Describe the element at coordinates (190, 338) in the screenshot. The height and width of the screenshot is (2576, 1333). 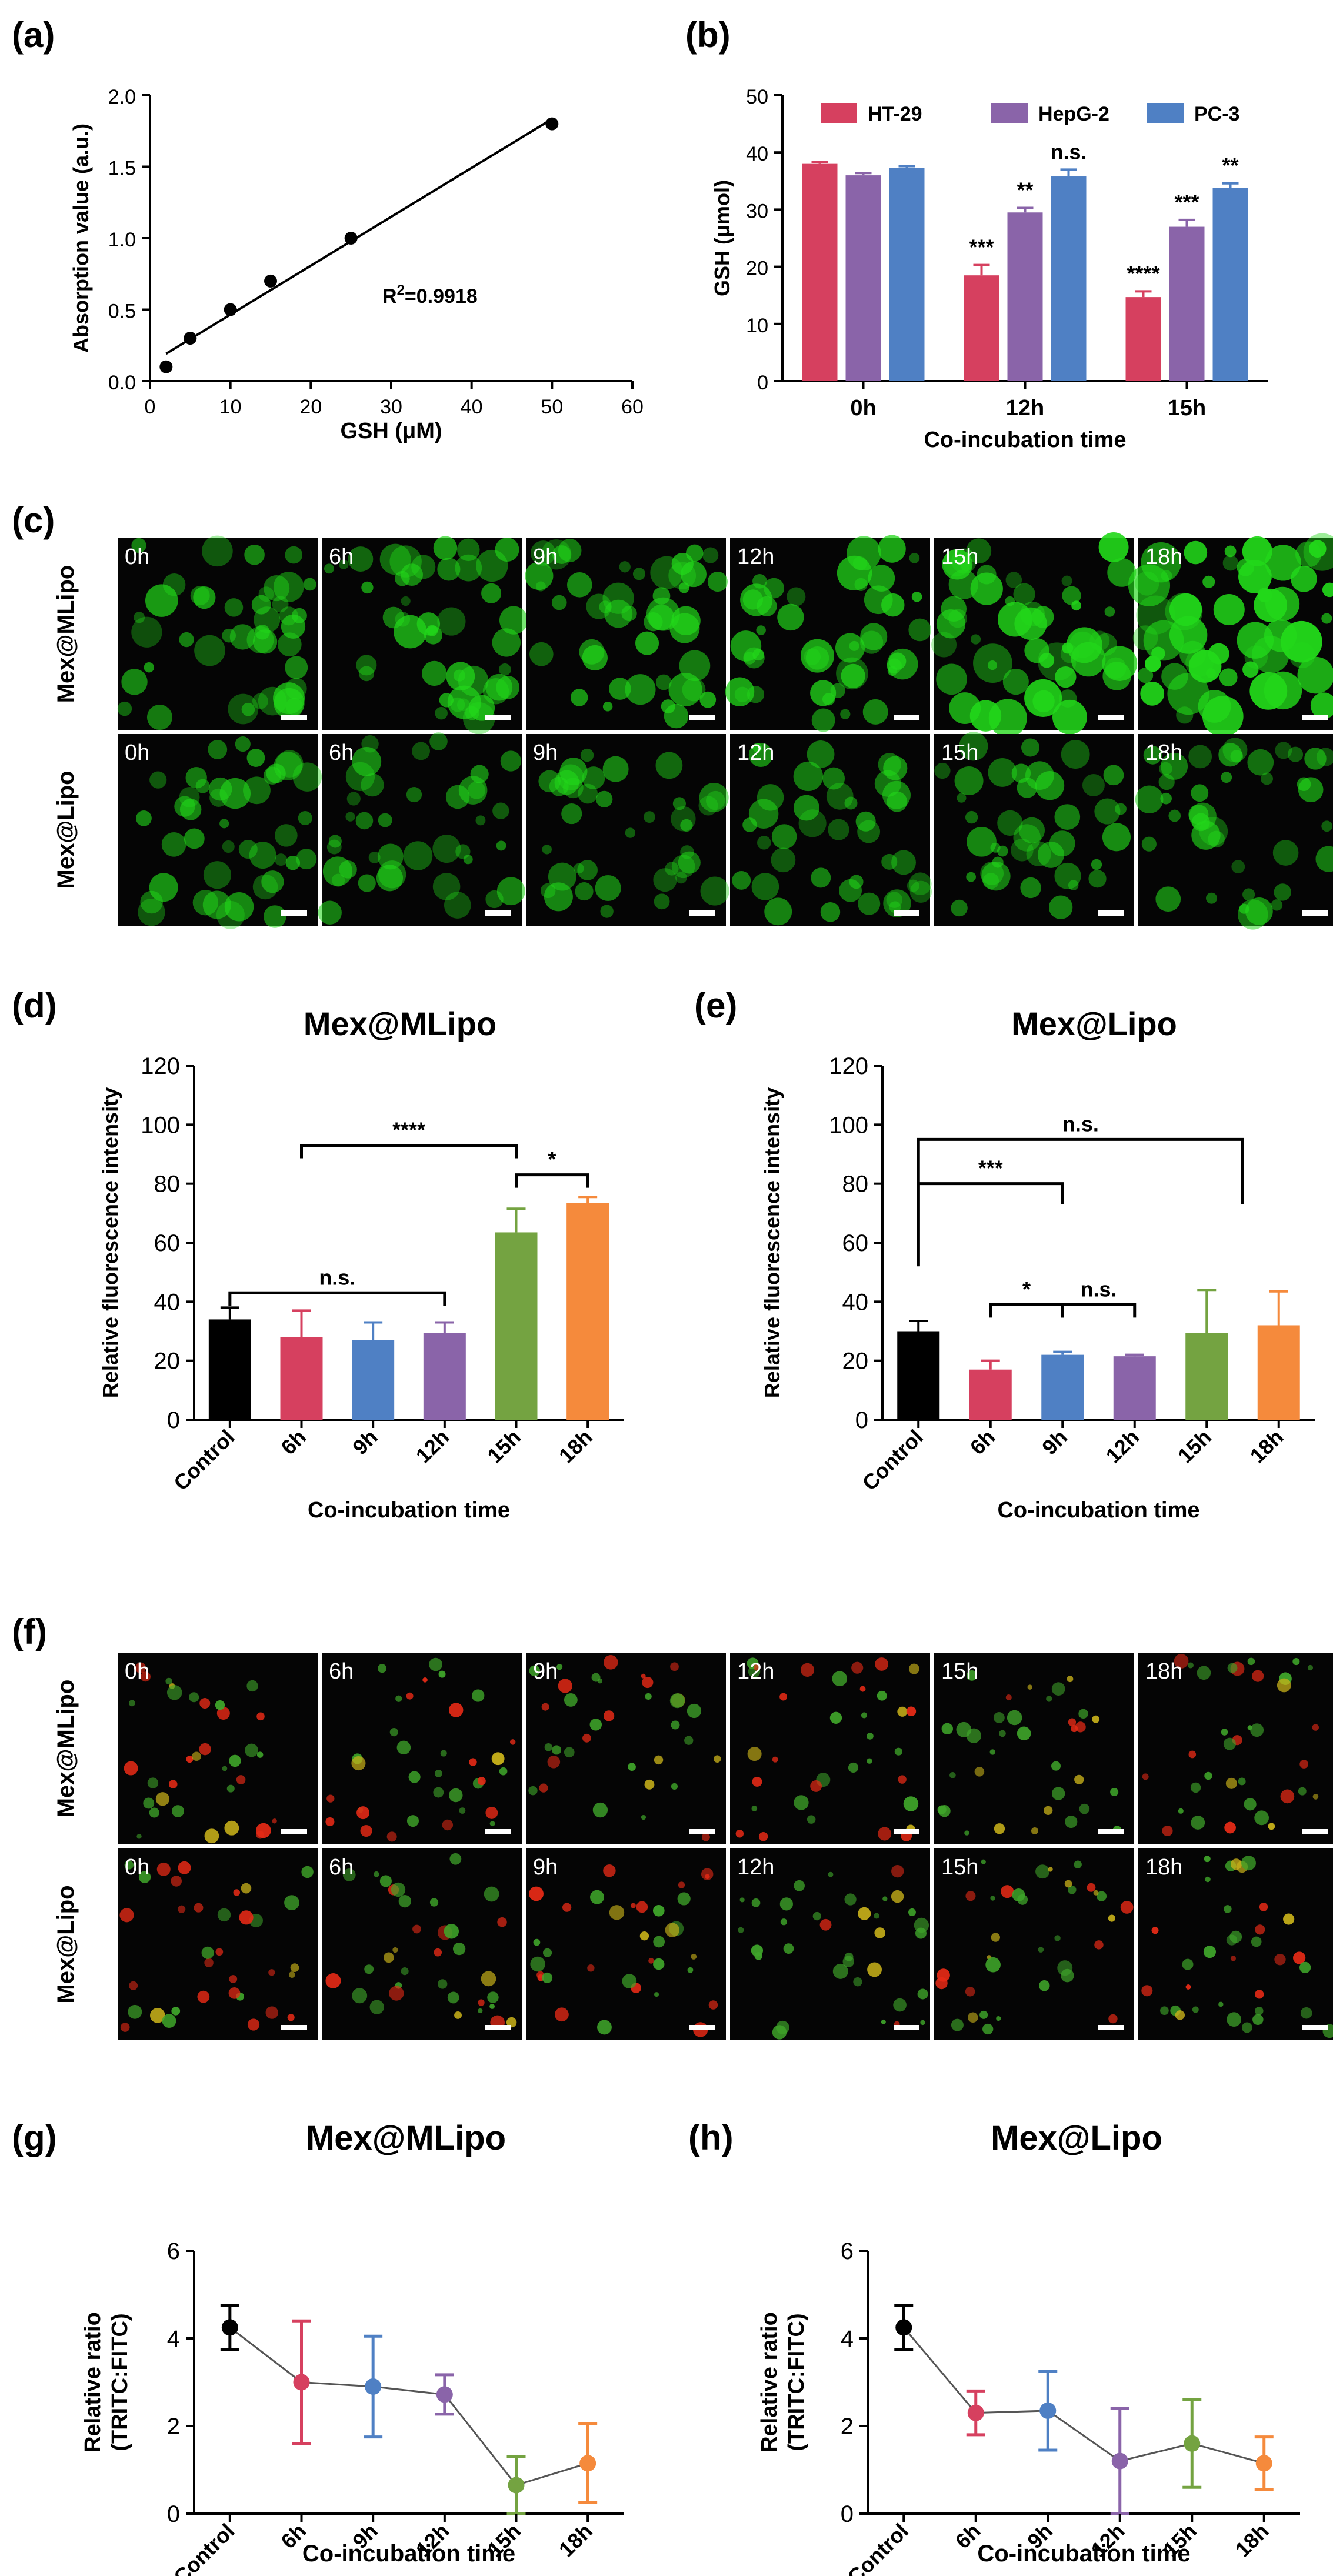
I see `data-point` at that location.